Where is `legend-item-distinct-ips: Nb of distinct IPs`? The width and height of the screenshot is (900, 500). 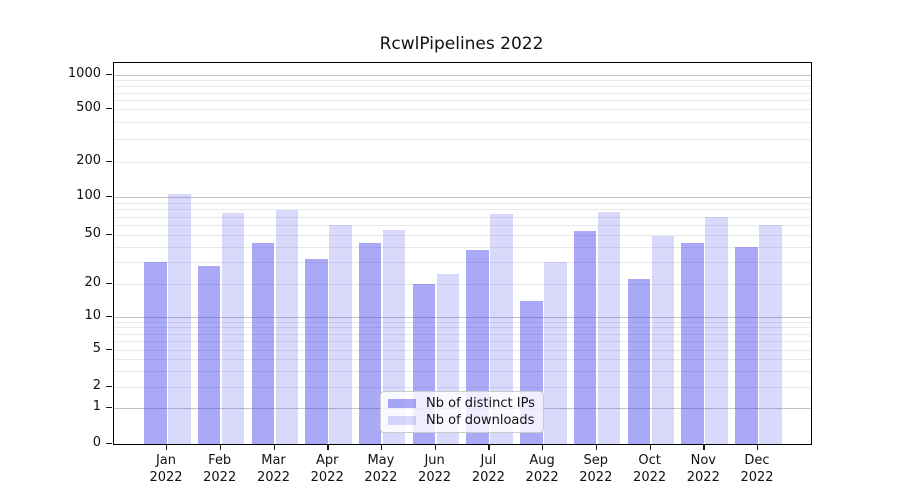 legend-item-distinct-ips: Nb of distinct IPs is located at coordinates (462, 403).